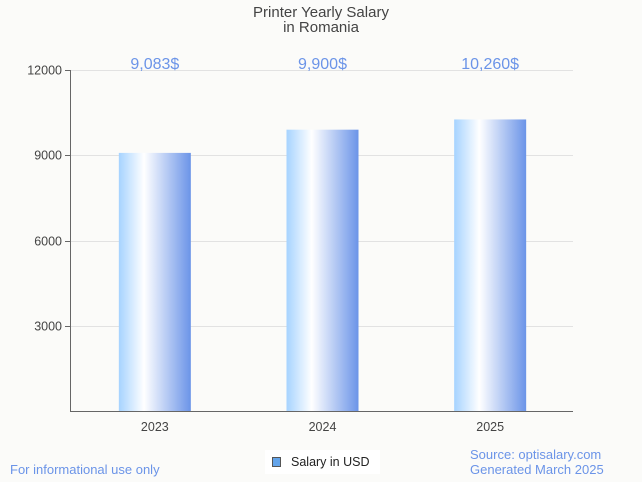  Describe the element at coordinates (321, 12) in the screenshot. I see `chart-title-line1: Printer Yearly Salary` at that location.